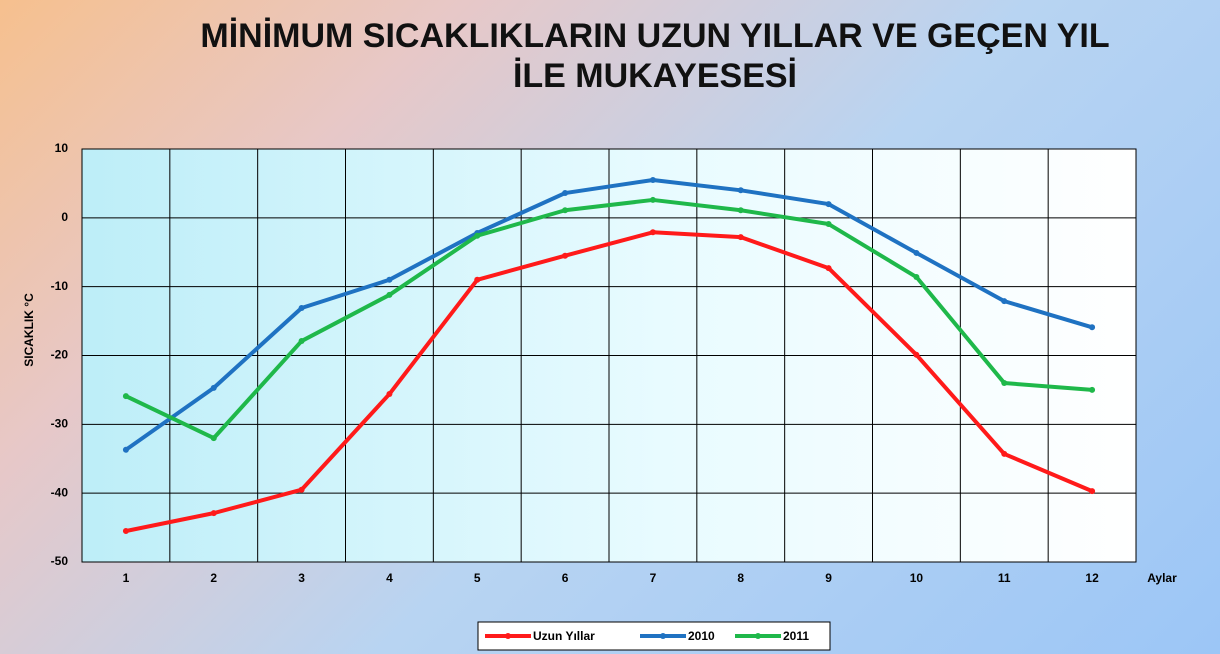 This screenshot has height=654, width=1220. I want to click on y-tick-label: -20, so click(60, 355).